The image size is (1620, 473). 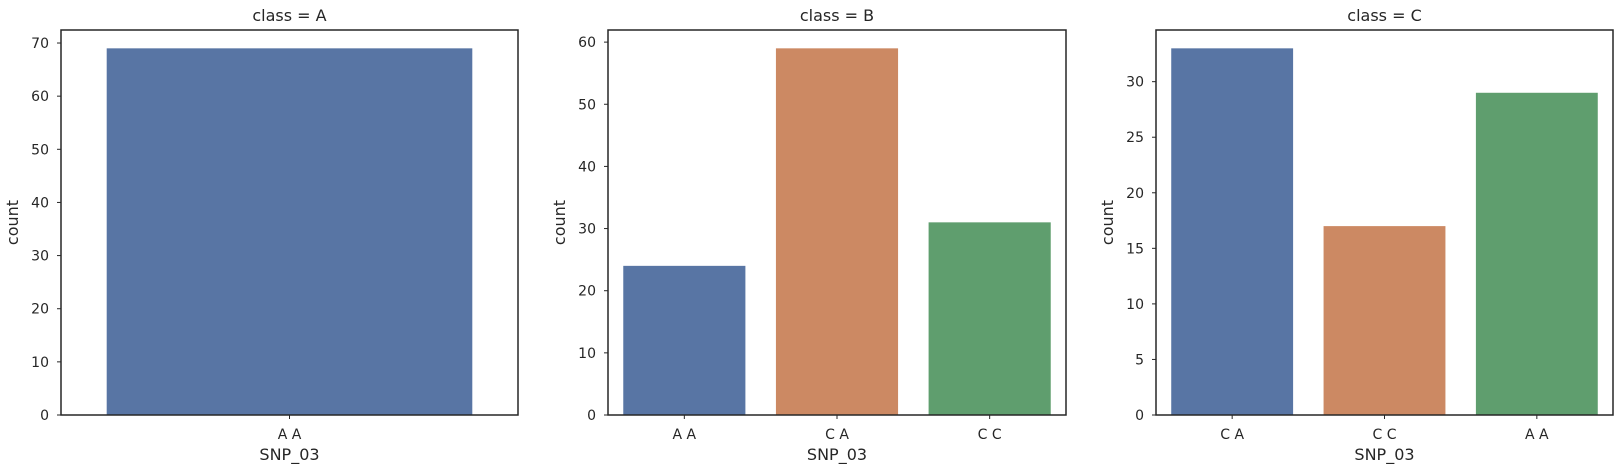 What do you see at coordinates (1384, 15) in the screenshot?
I see `panel-title: class = C` at bounding box center [1384, 15].